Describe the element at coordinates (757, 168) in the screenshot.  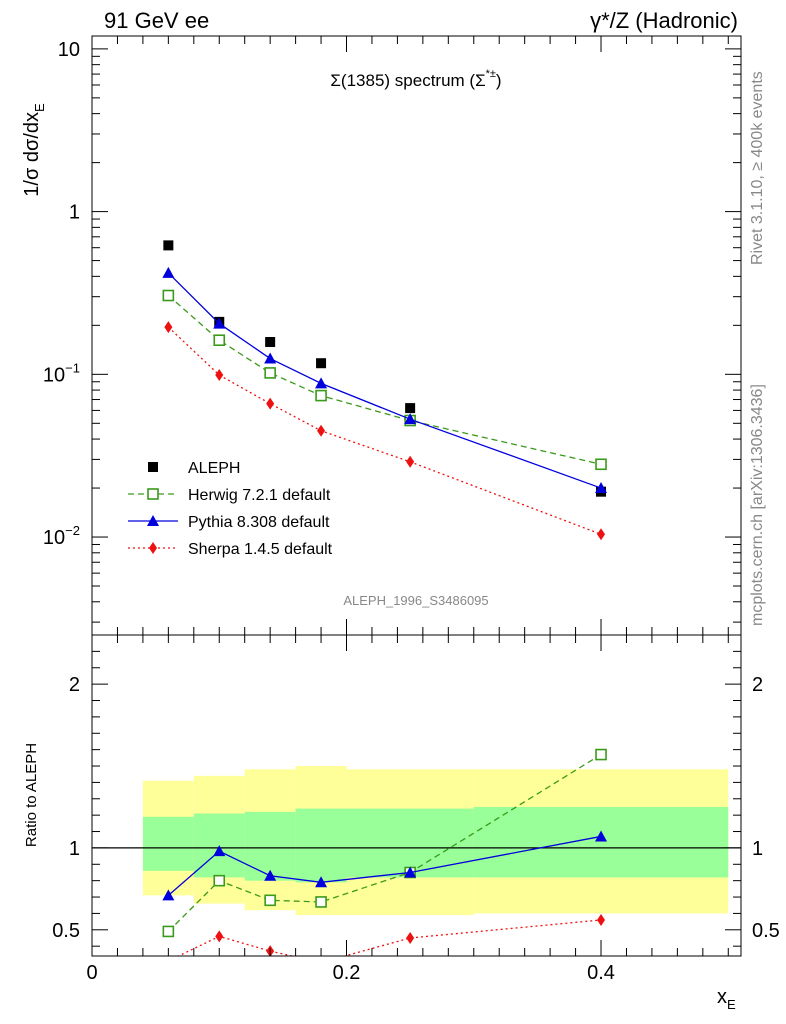
I see `rivet-label: Rivet 3.1.10, ≥ 400k events` at that location.